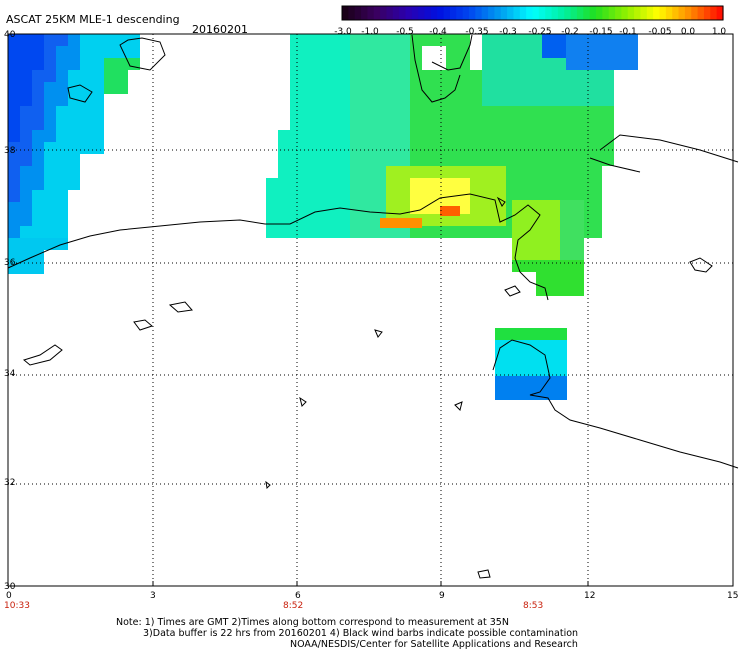 The height and width of the screenshot is (650, 740). I want to click on product-title: ASCAT 25KM MLE-1 descending, so click(93, 19).